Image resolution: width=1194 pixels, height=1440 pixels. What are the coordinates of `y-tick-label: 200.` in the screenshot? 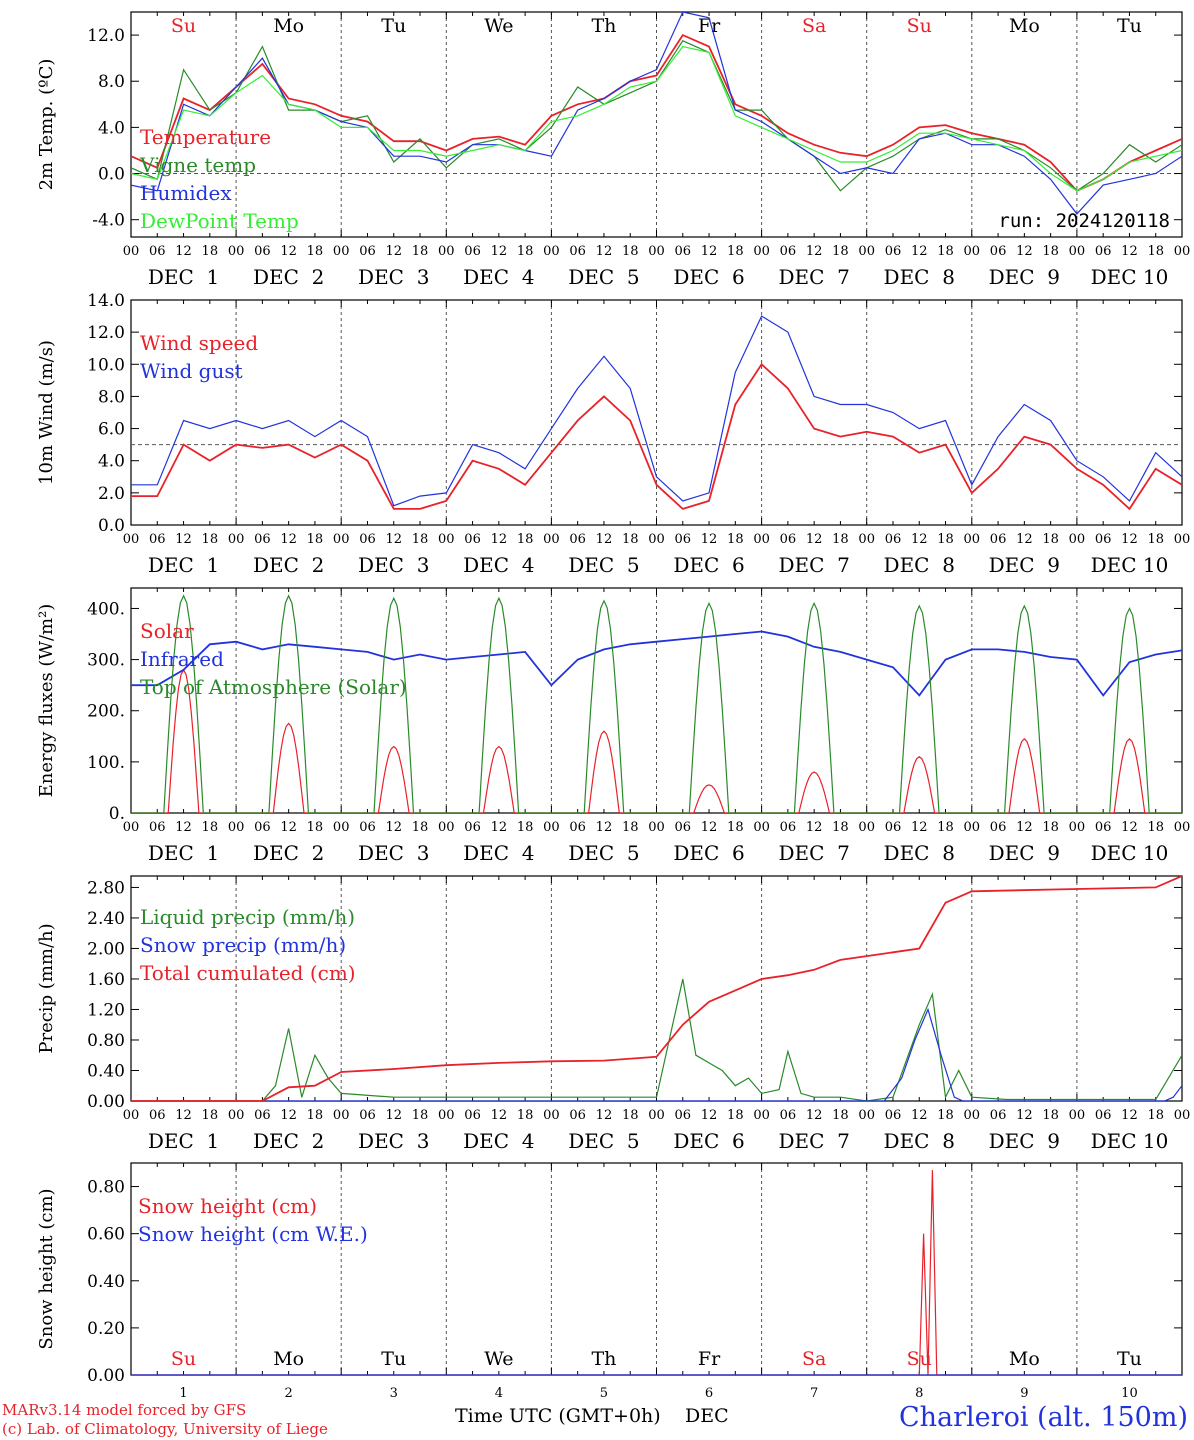 It's located at (106, 712).